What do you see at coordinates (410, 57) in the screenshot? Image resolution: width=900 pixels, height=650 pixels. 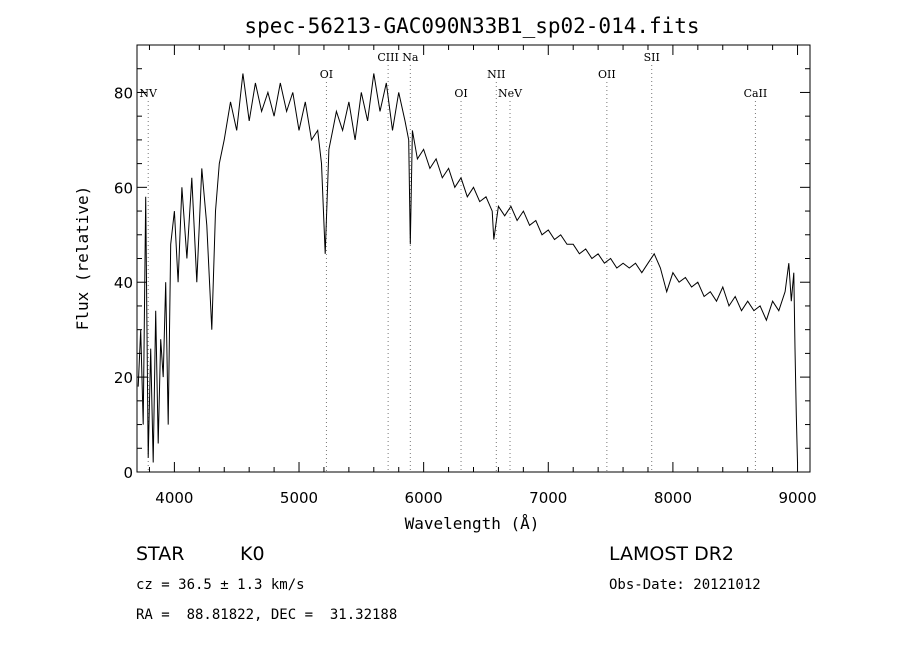 I see `line-marker-label: Na` at bounding box center [410, 57].